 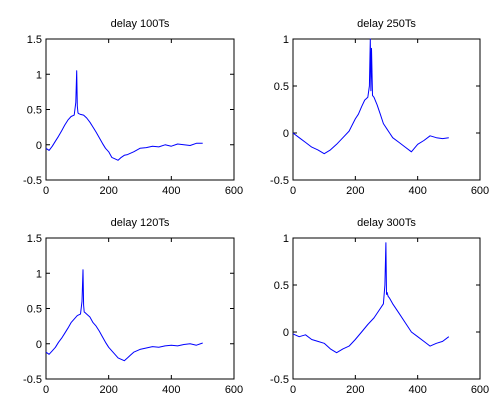 I want to click on plot-title: delay 120Ts, so click(x=140, y=223).